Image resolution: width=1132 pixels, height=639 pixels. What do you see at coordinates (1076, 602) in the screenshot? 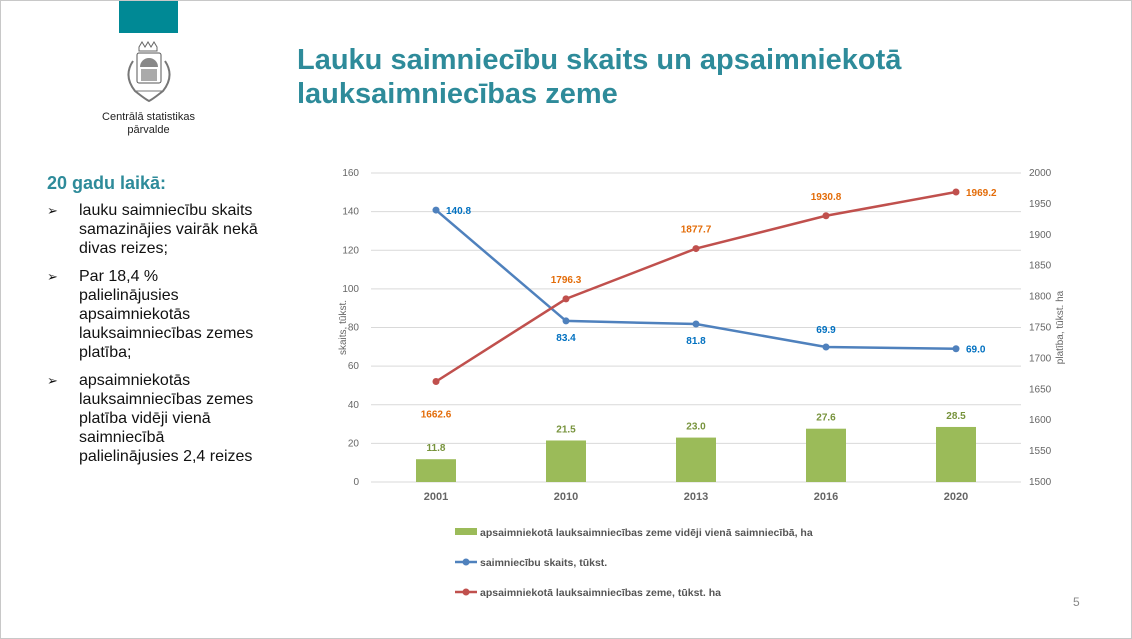
I see `page-number: 5` at bounding box center [1076, 602].